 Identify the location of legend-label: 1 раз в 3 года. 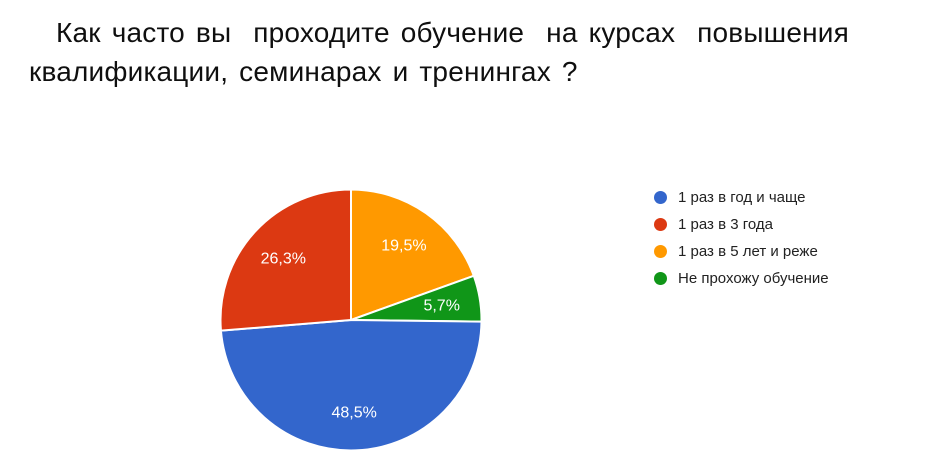
(725, 224).